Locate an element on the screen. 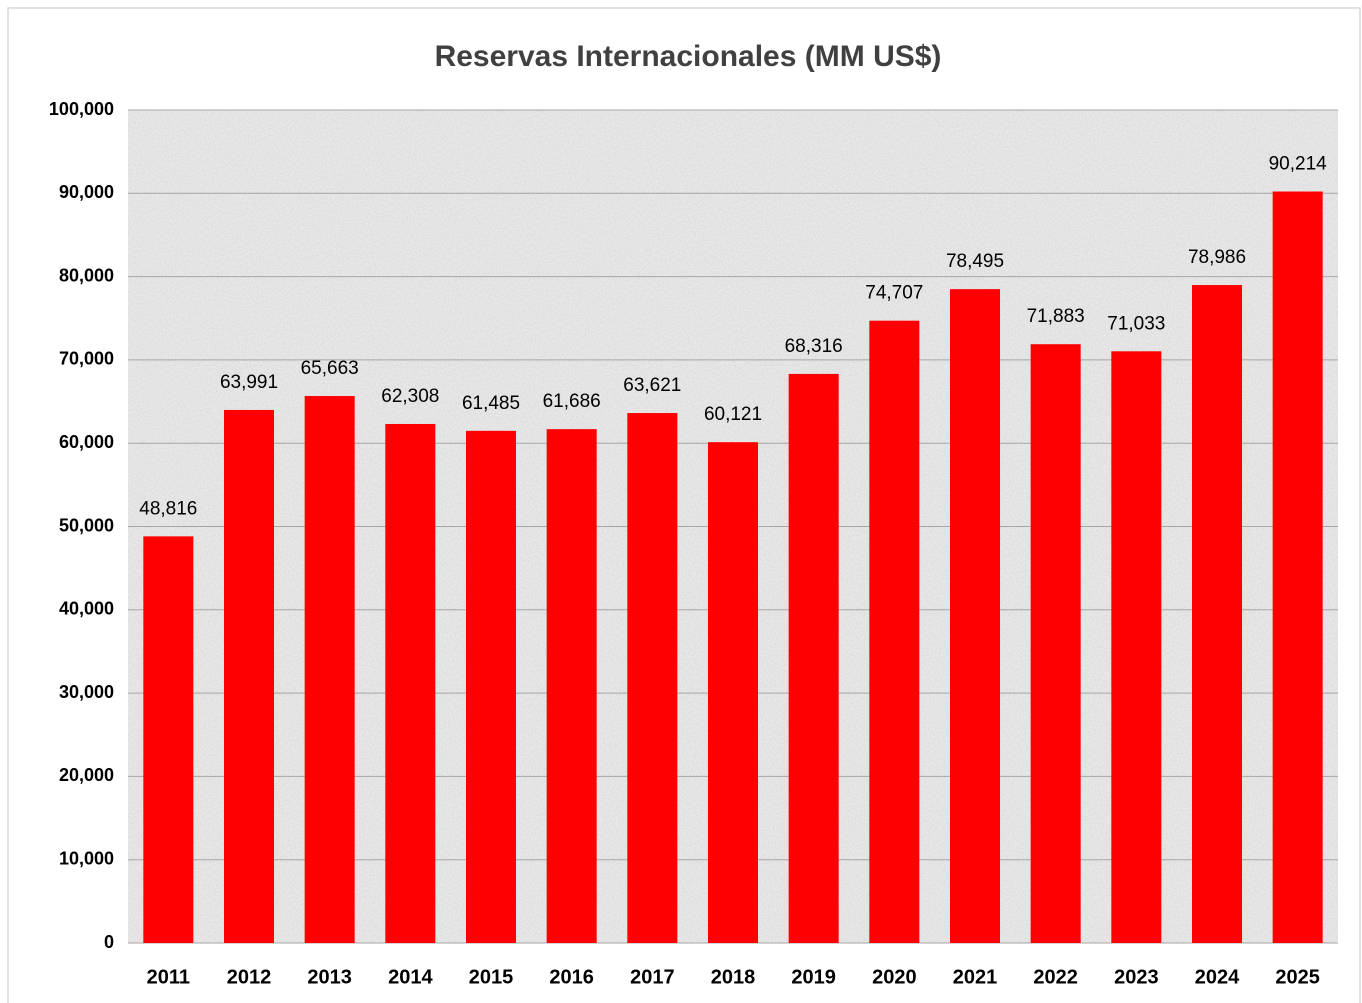 The image size is (1362, 1003). data-label: 71,033 is located at coordinates (1136, 323).